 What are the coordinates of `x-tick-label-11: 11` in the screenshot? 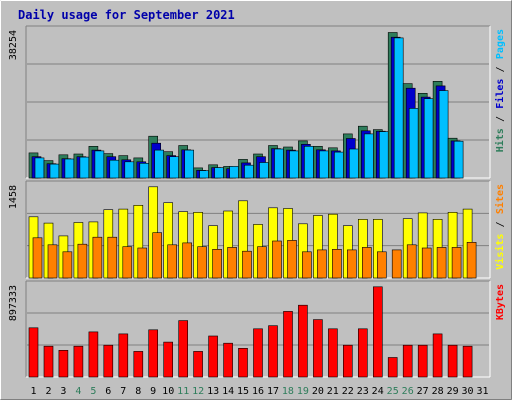 It's located at (183, 391).